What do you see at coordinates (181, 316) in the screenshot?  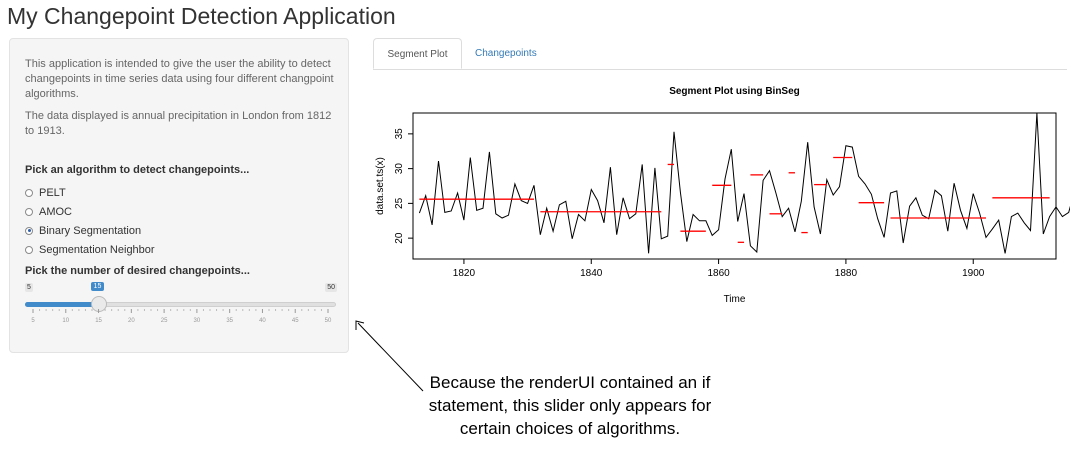 I see `slider-ticks: 5 10 15 20 25 30 35 40 45 50` at bounding box center [181, 316].